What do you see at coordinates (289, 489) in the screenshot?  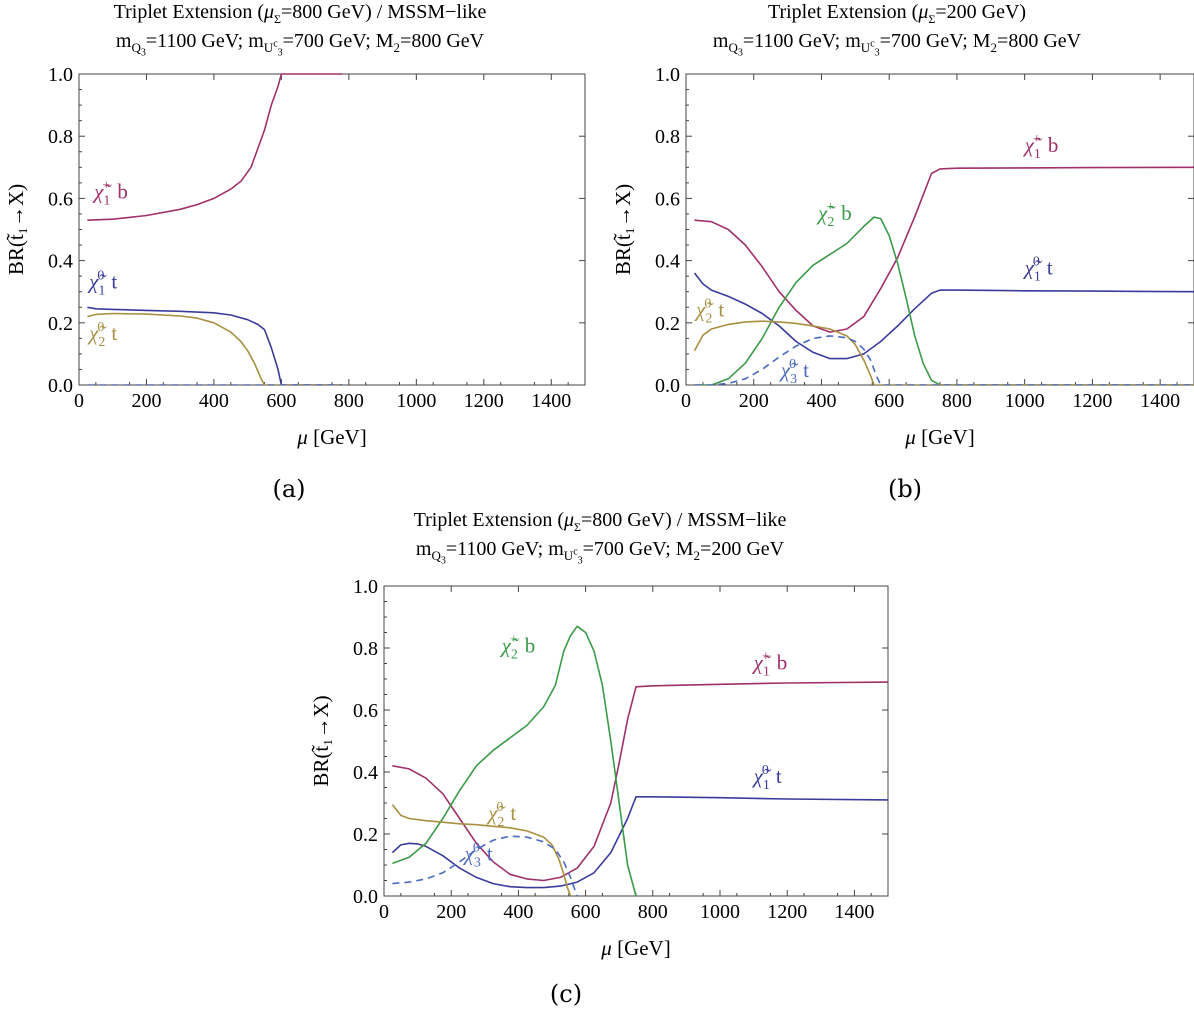 I see `figure-caption: (a)` at bounding box center [289, 489].